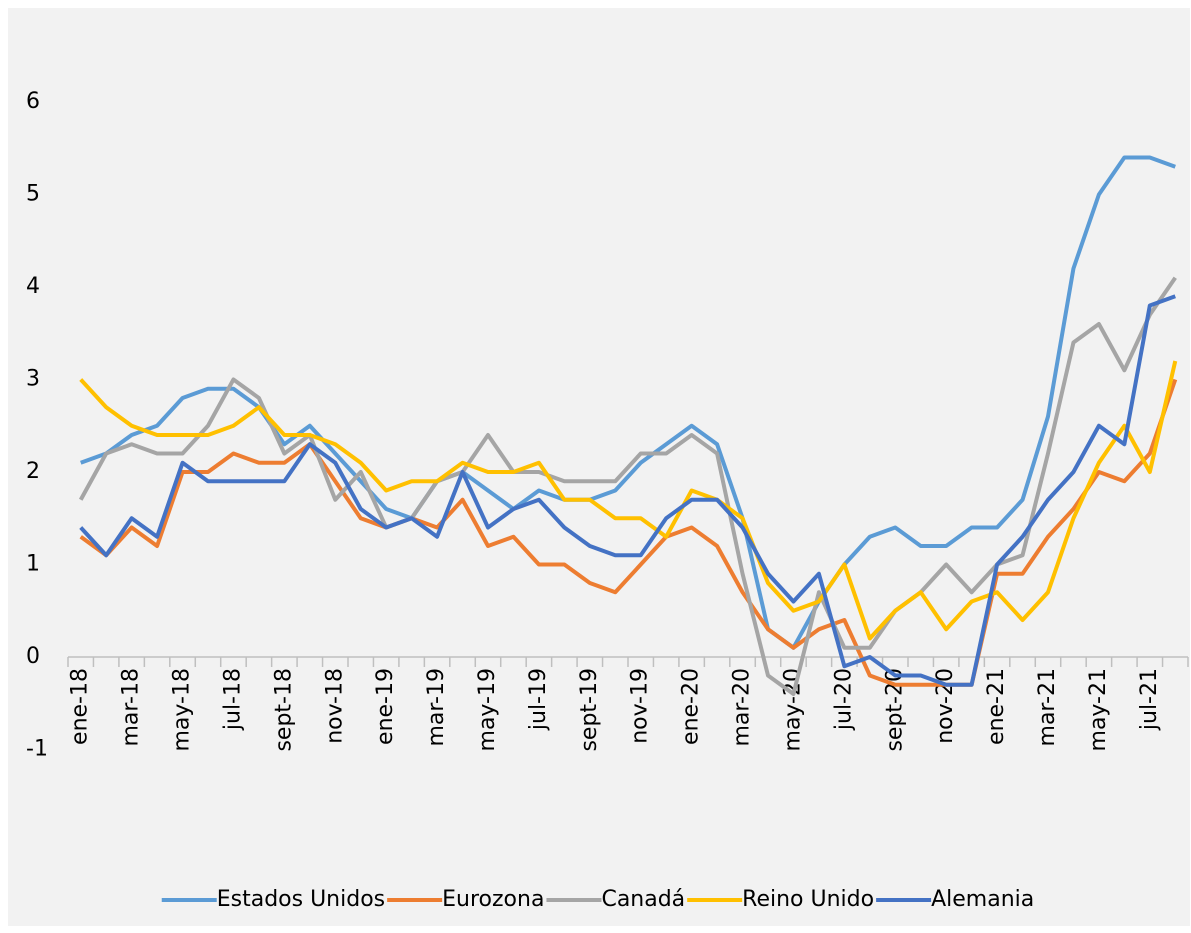  What do you see at coordinates (493, 899) in the screenshot?
I see `legend-label: Eurozona` at bounding box center [493, 899].